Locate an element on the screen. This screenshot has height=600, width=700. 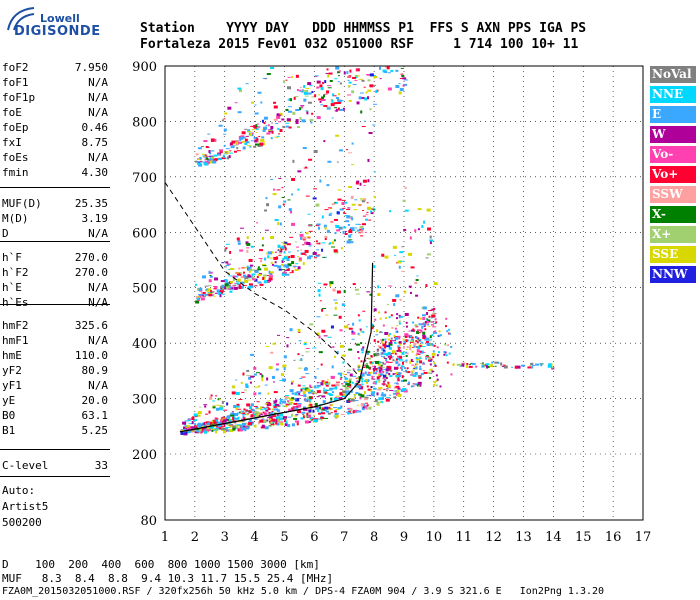
param-value: 33 is located at coordinates (101, 465).